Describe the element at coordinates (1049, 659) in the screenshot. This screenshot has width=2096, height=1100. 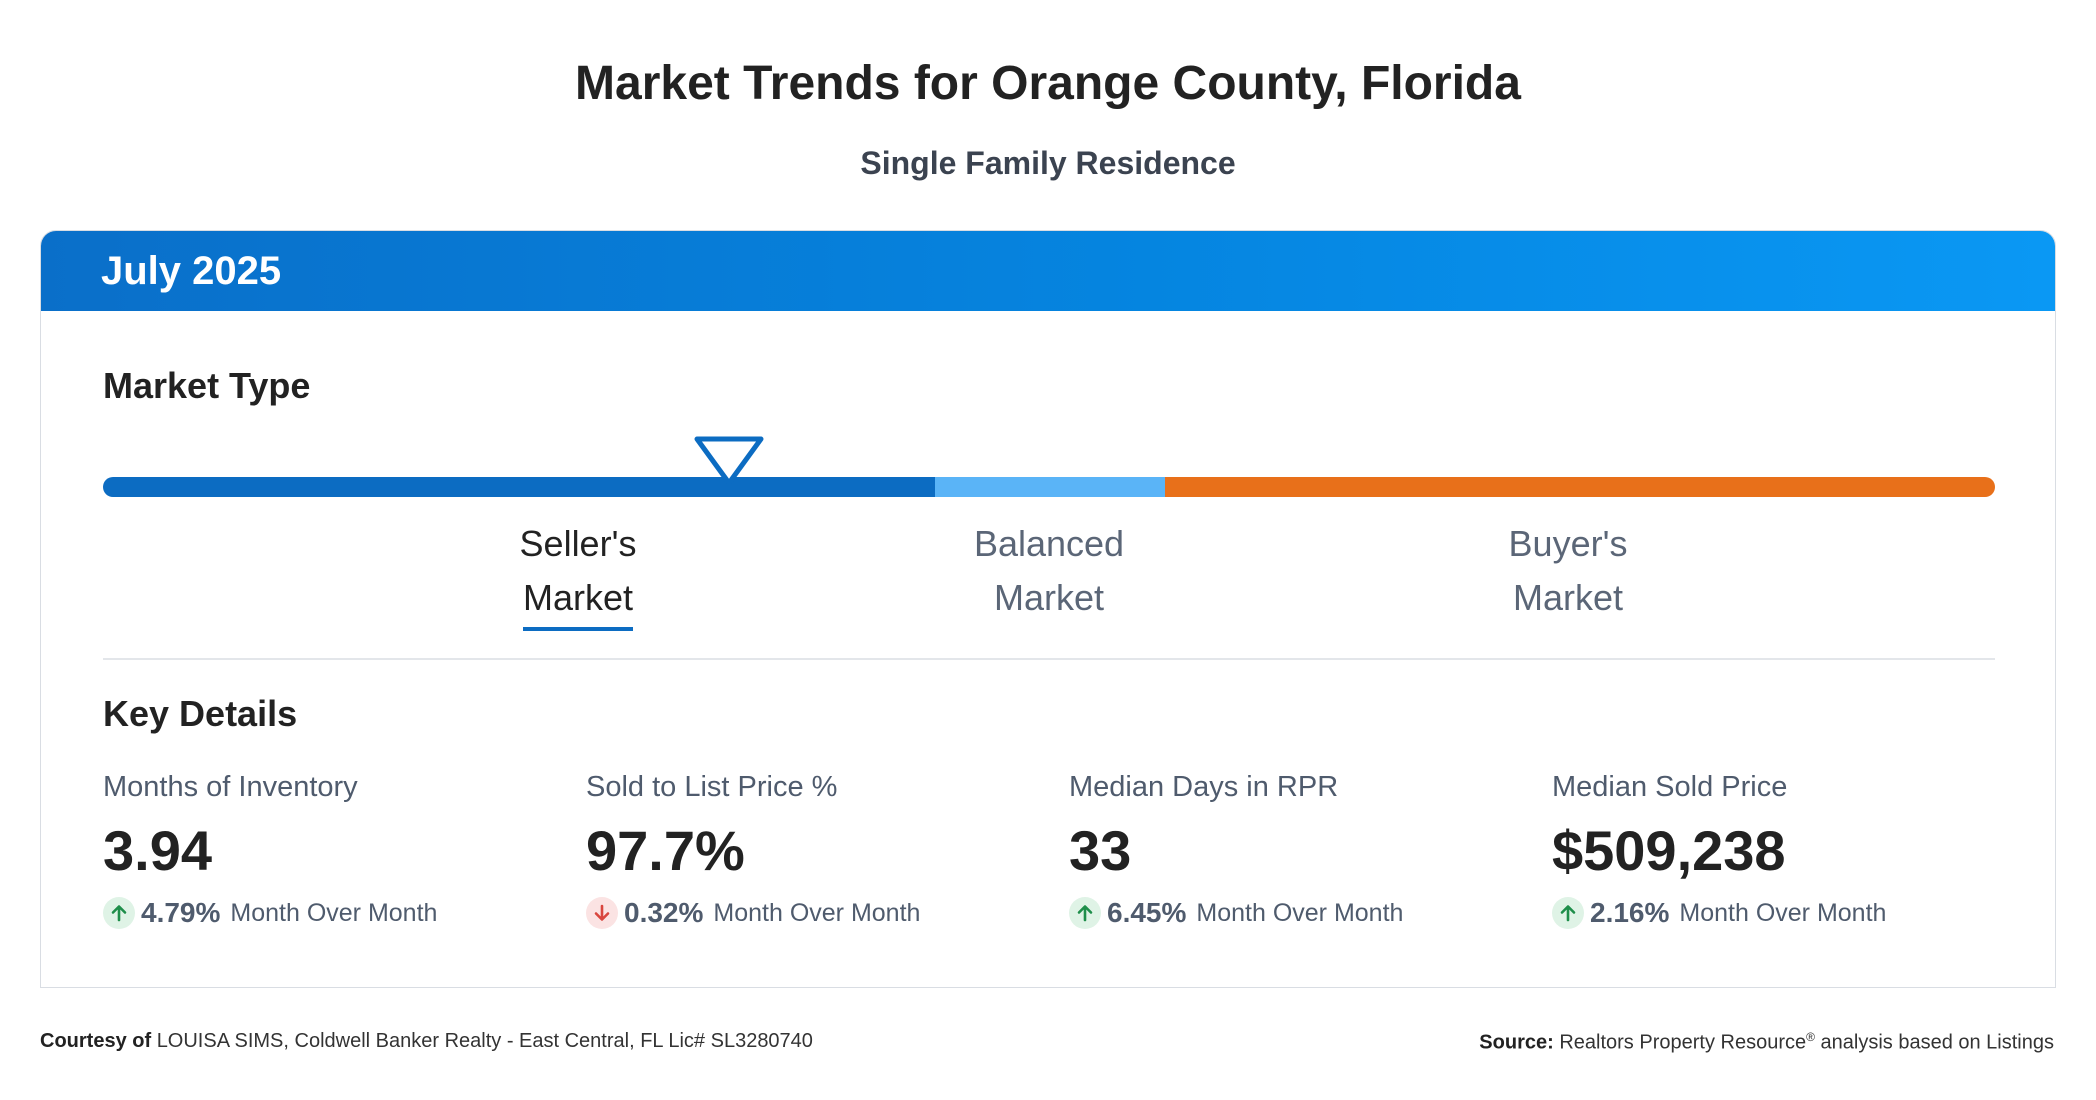
I see `section-divider` at that location.